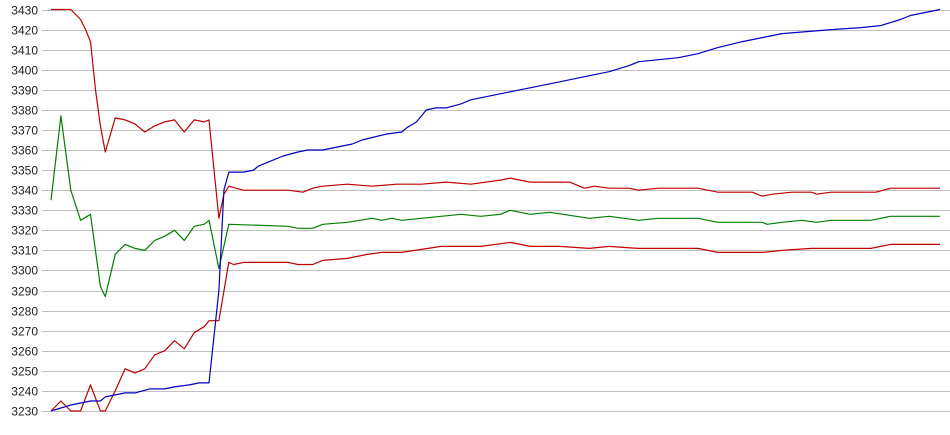 The height and width of the screenshot is (435, 950). Describe the element at coordinates (24, 111) in the screenshot. I see `y-tick-label: 3380` at that location.